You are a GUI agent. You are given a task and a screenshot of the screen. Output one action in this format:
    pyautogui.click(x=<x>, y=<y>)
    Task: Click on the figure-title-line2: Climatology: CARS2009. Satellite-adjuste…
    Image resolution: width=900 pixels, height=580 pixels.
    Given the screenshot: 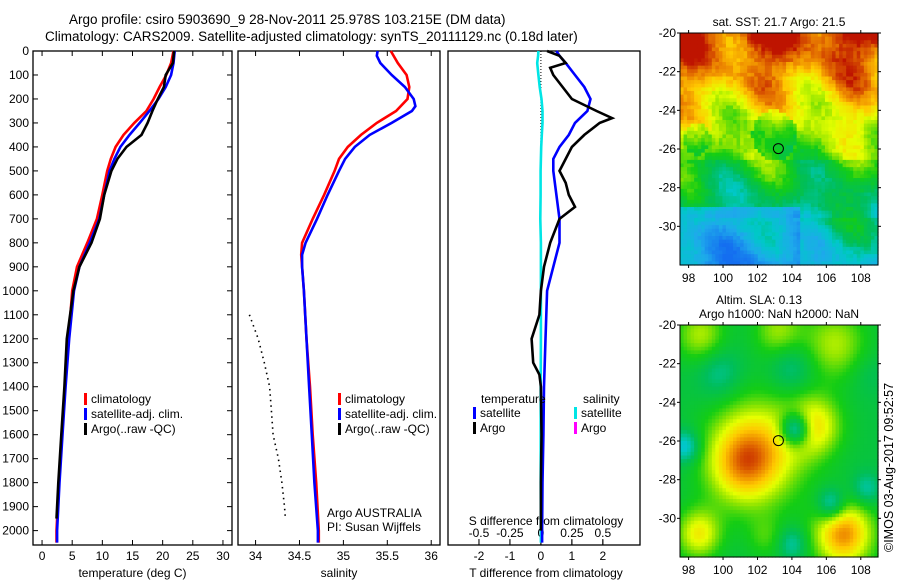 What is the action you would take?
    pyautogui.click(x=311, y=36)
    